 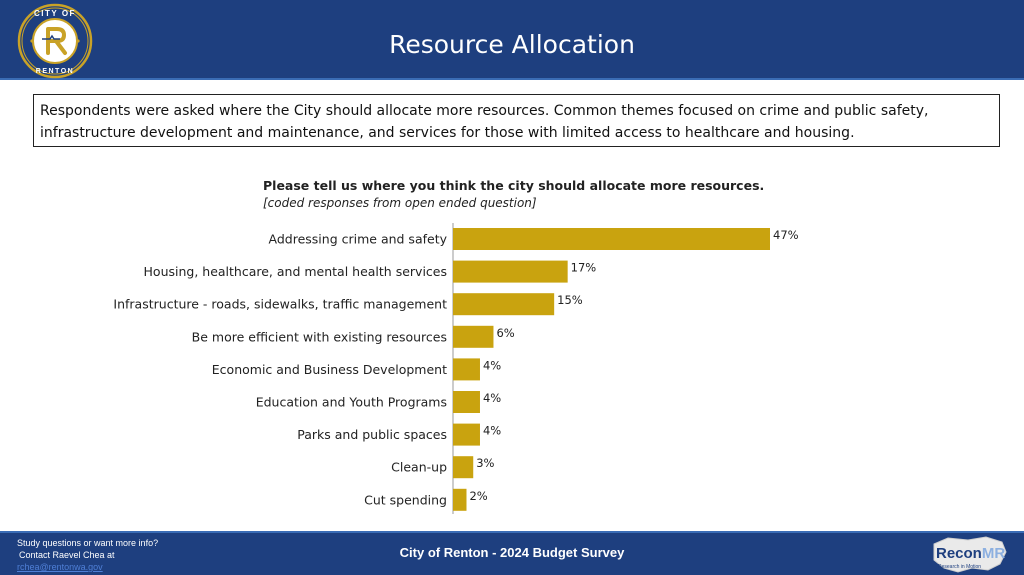 What do you see at coordinates (372, 434) in the screenshot?
I see `category-label: Parks and public spaces` at bounding box center [372, 434].